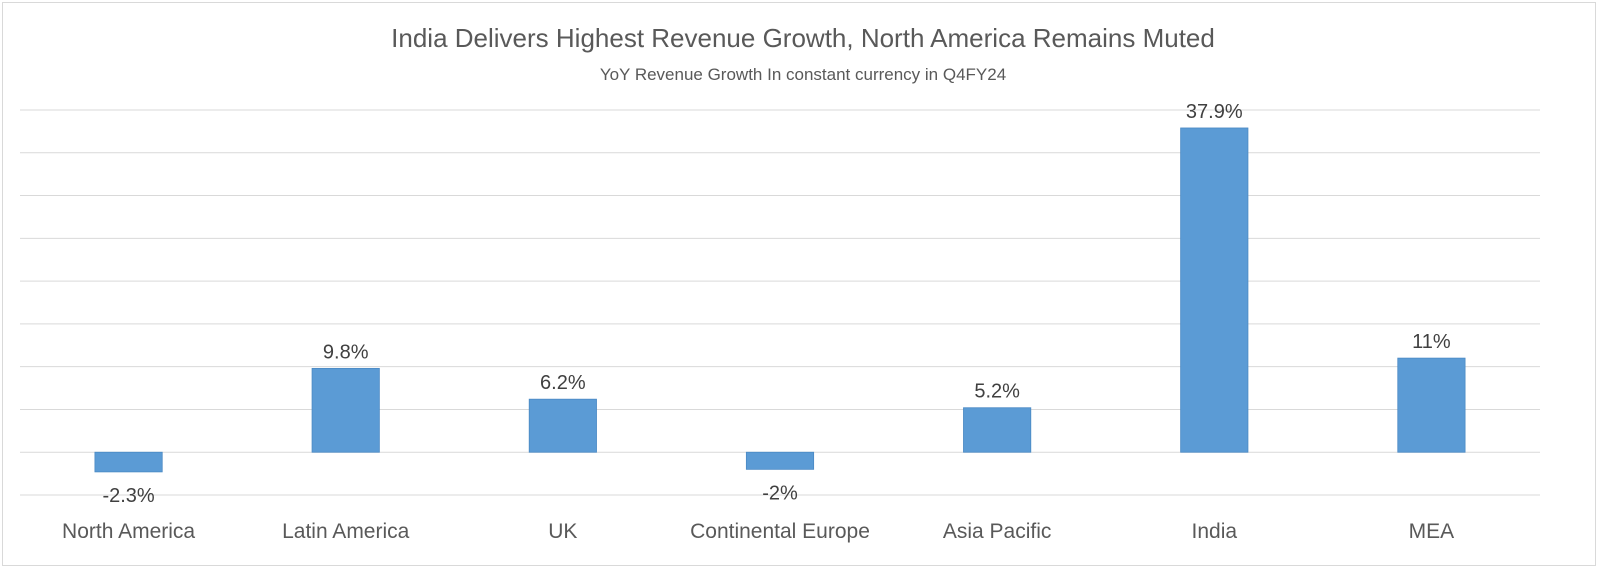  What do you see at coordinates (128, 496) in the screenshot?
I see `data-label: -2.3%` at bounding box center [128, 496].